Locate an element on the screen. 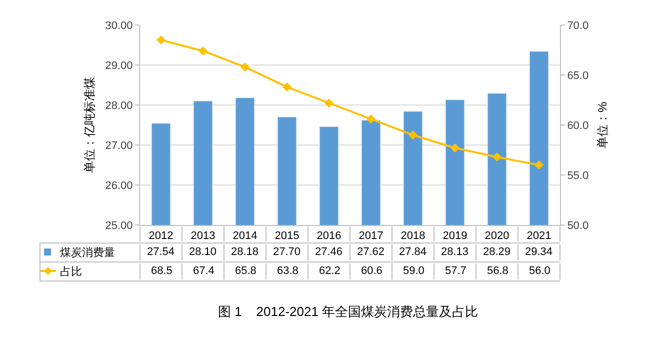 The image size is (655, 345). y2-tick-label: 70.0 is located at coordinates (578, 26).